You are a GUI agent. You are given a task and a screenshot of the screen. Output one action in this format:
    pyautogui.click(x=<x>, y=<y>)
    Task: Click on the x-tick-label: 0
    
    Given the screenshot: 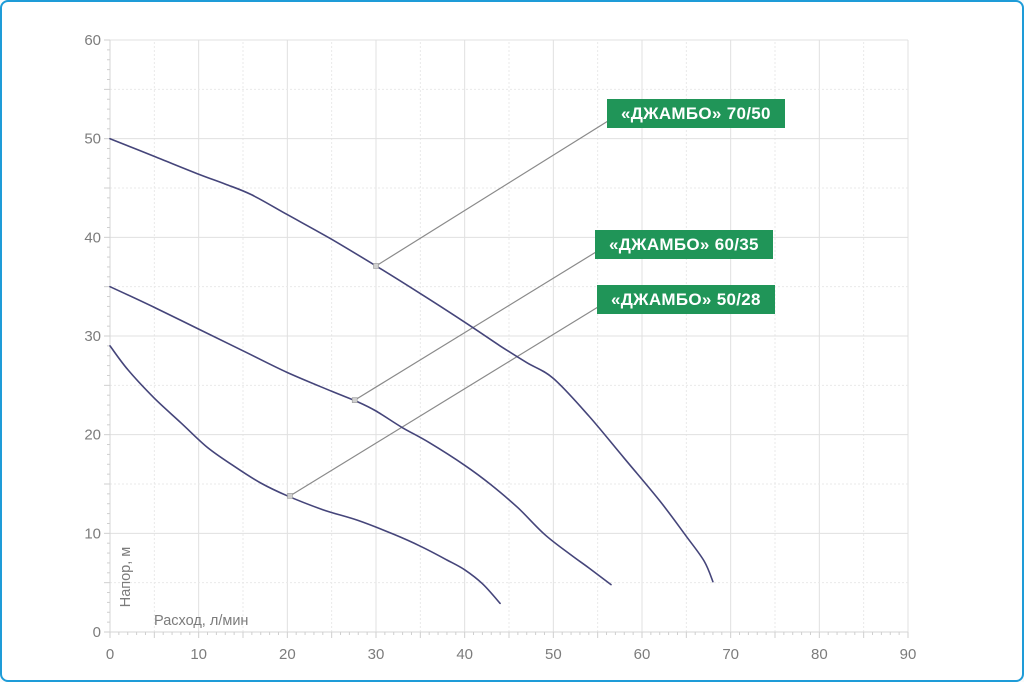 What is the action you would take?
    pyautogui.click(x=110, y=654)
    